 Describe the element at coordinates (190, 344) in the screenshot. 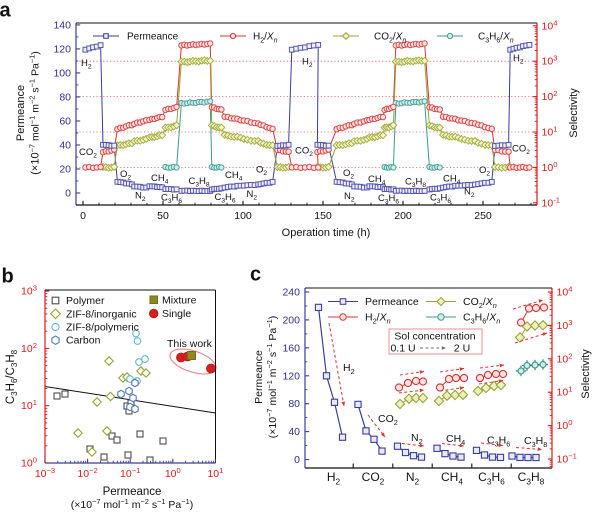

I see `svg-text: This work` at that location.